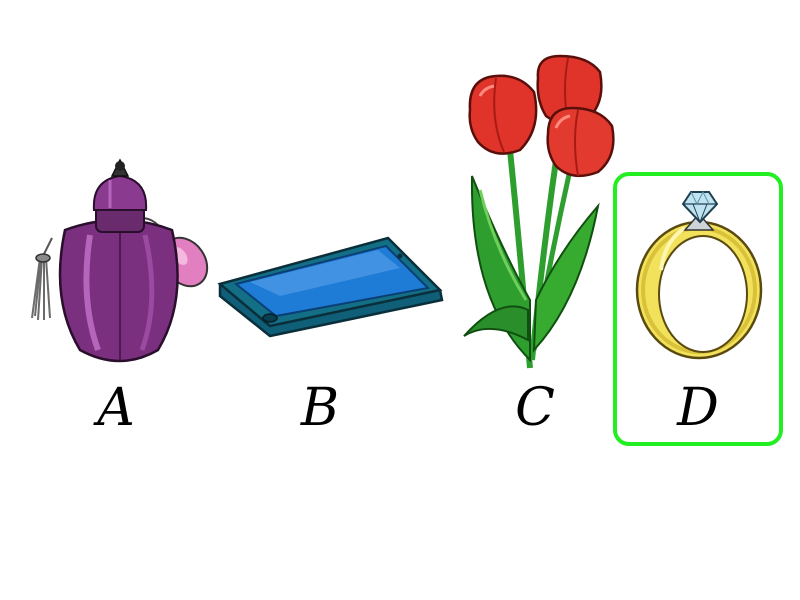 Image resolution: width=800 pixels, height=600 pixels. What do you see at coordinates (330, 287) in the screenshot?
I see `tablet-device-icon` at bounding box center [330, 287].